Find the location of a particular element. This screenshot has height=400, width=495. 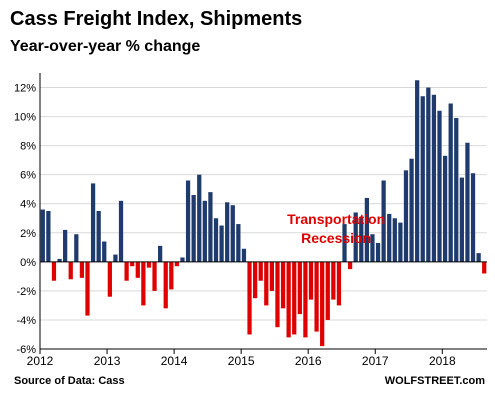

x-tick-label: 2018 is located at coordinates (442, 361).